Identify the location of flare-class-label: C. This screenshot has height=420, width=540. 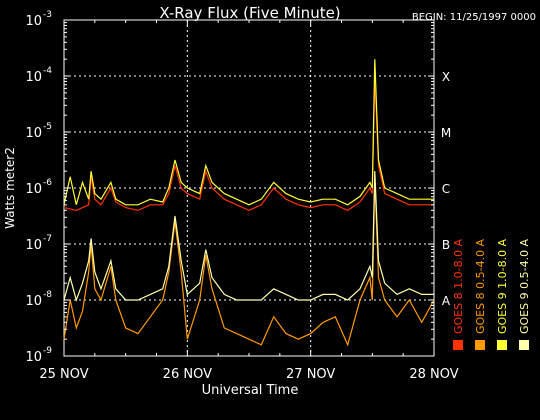
(446, 189).